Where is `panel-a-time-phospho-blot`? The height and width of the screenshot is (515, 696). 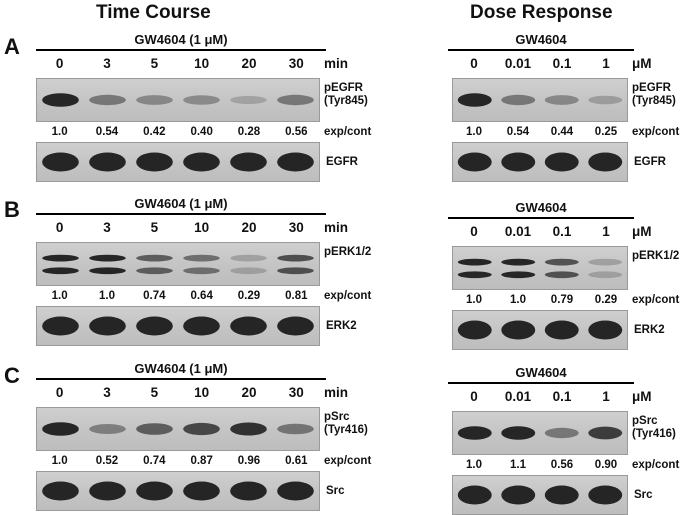 panel-a-time-phospho-blot is located at coordinates (178, 100).